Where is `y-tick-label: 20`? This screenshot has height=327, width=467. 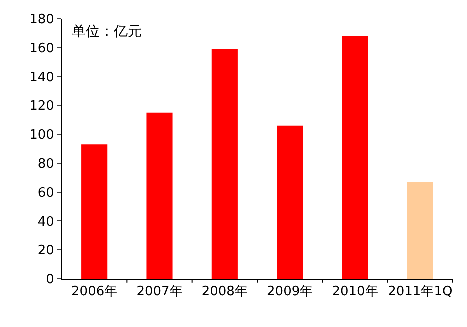
y-tick-label: 20 is located at coordinates (46, 251).